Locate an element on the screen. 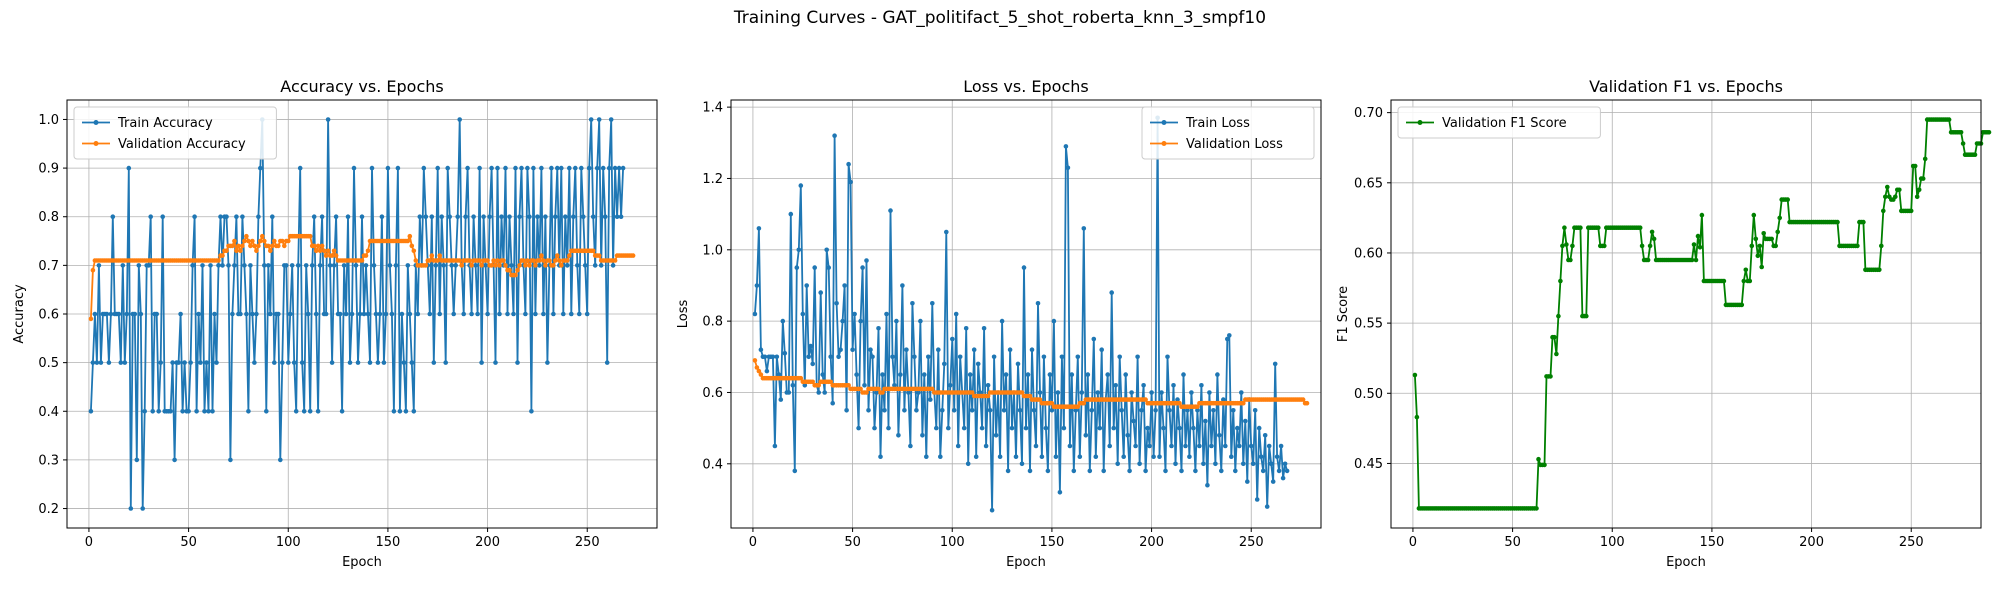 The image size is (2000, 600). x-tick-label: 0 is located at coordinates (753, 542).